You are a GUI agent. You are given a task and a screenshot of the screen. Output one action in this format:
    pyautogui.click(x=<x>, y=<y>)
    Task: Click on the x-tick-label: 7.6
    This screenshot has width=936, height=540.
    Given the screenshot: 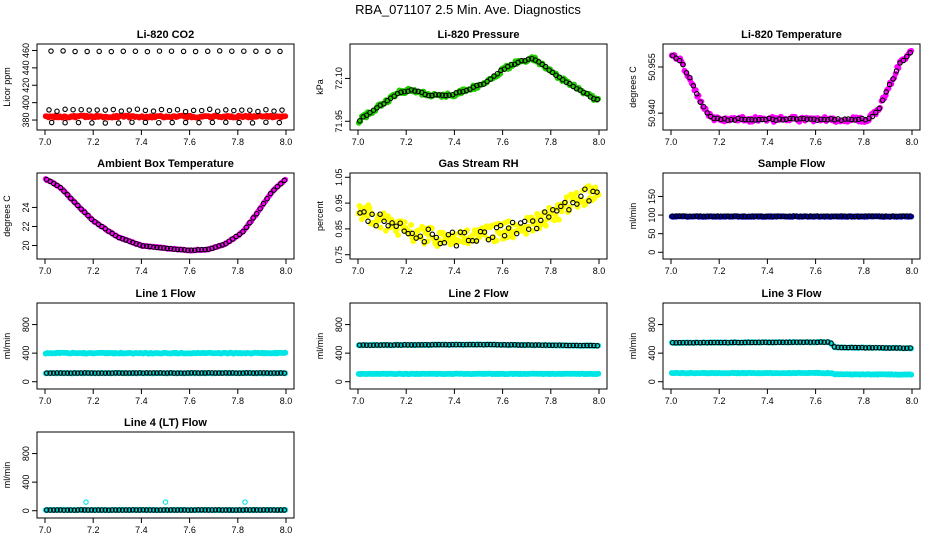 What is the action you would take?
    pyautogui.click(x=815, y=142)
    